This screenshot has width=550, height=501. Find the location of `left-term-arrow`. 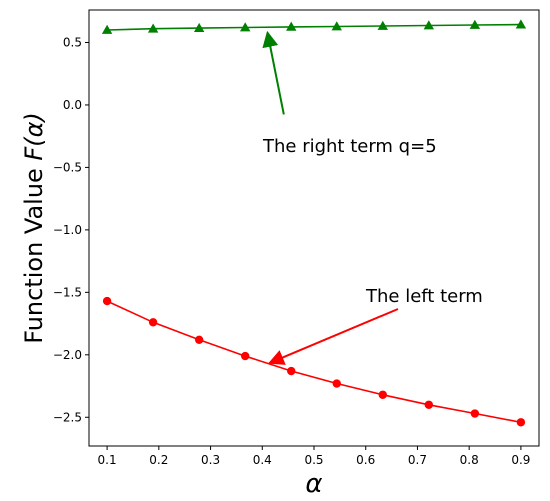

left-term-arrow is located at coordinates (333, 336).